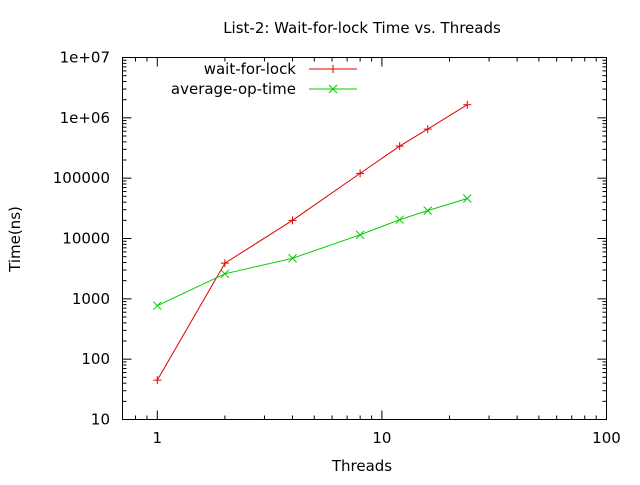 This screenshot has width=640, height=485. Describe the element at coordinates (81, 178) in the screenshot. I see `y-tick-label: 100000` at that location.